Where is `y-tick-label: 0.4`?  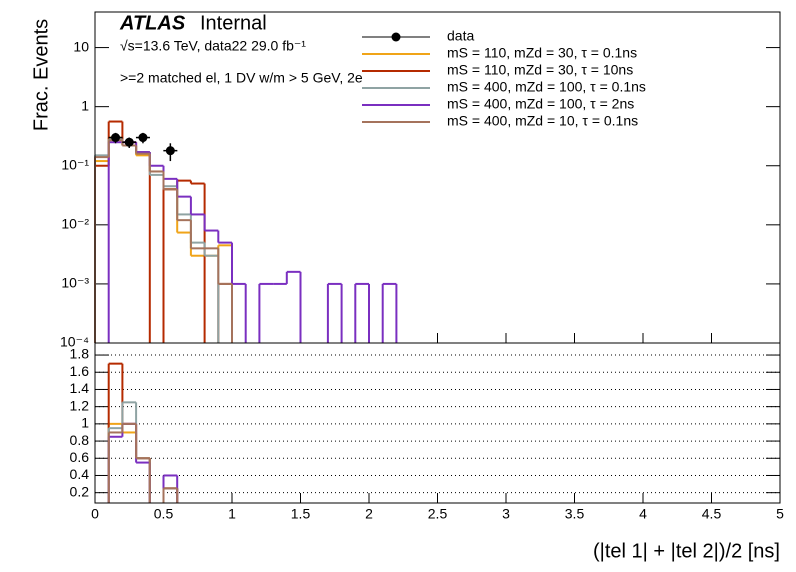 y-tick-label: 0.4 is located at coordinates (80, 474).